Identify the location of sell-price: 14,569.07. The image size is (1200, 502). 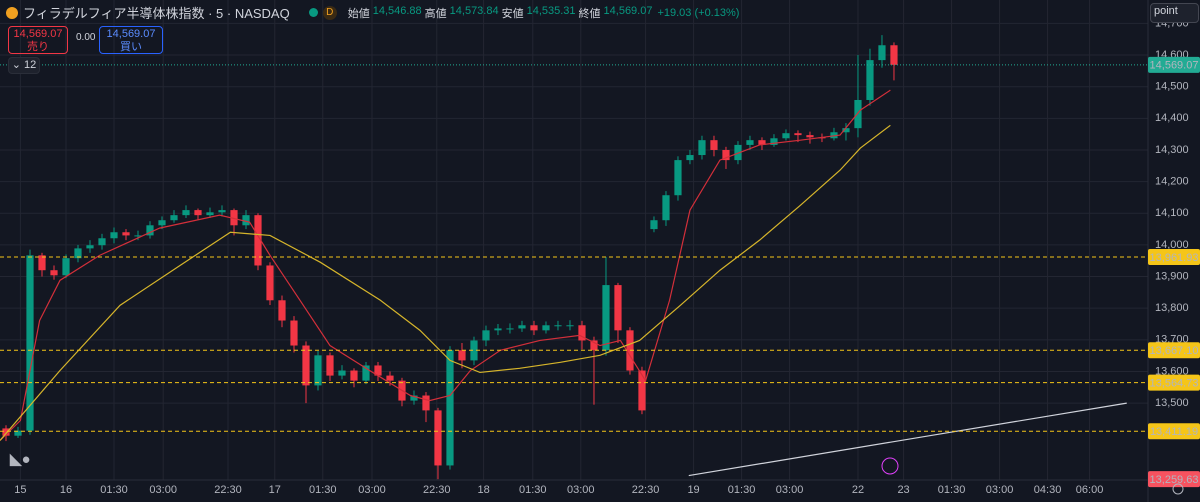
(38, 34).